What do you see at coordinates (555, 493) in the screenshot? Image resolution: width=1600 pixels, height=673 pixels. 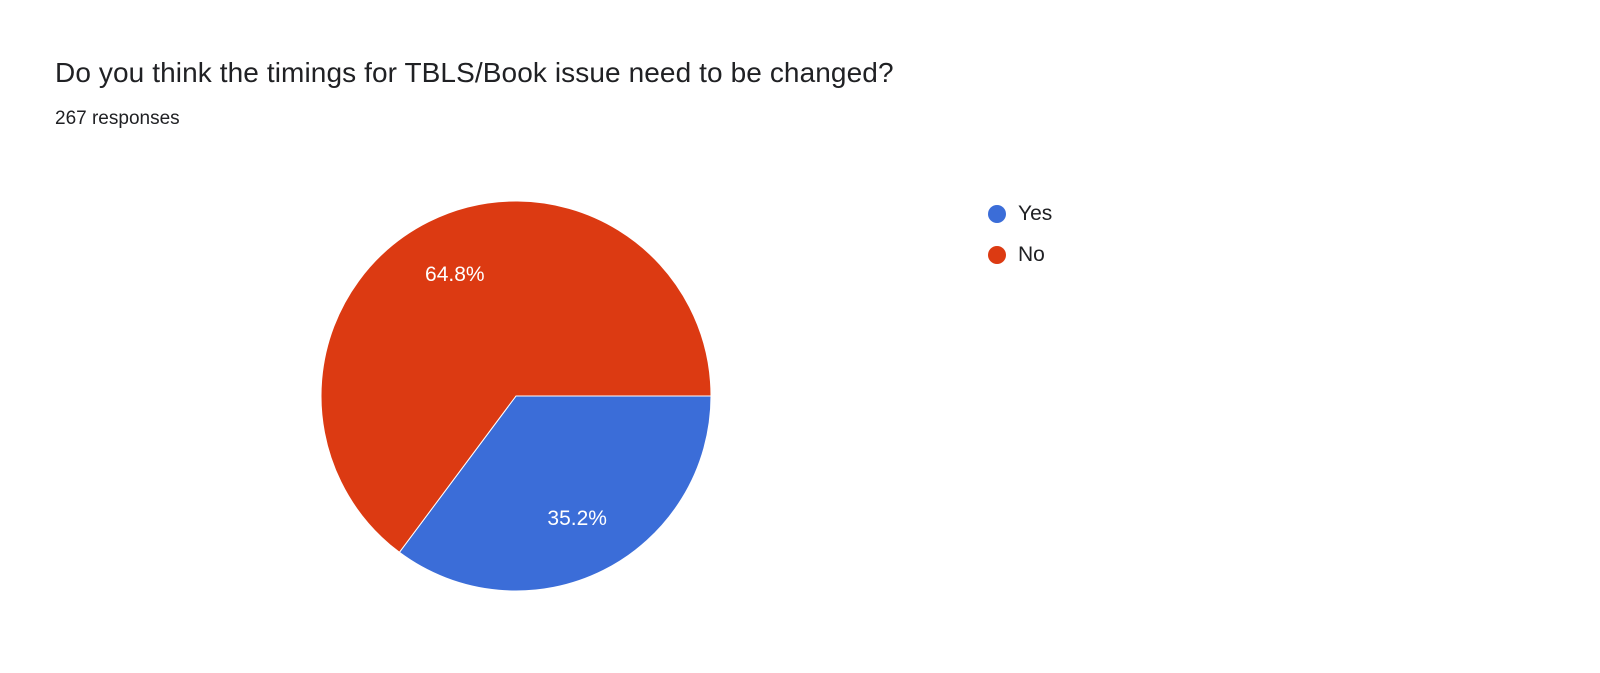 I see `pie-slice-yes` at bounding box center [555, 493].